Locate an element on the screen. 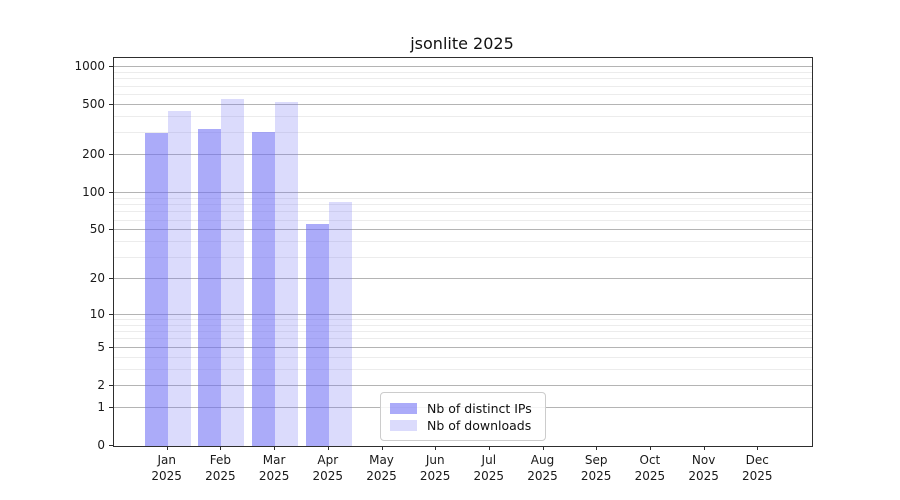 Image resolution: width=900 pixels, height=500 pixels. x-tick-label: Jul 2025 is located at coordinates (489, 468).